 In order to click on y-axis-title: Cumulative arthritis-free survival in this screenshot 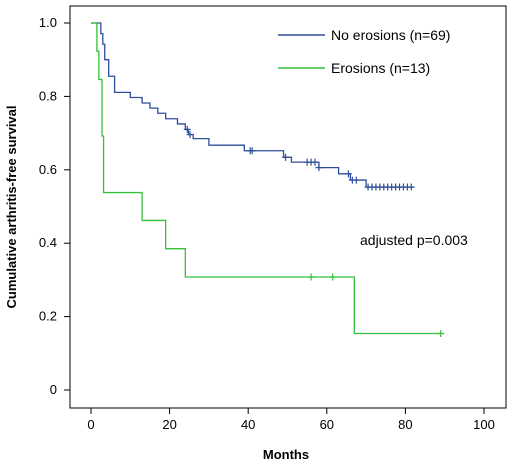, I will do `click(11, 206)`.